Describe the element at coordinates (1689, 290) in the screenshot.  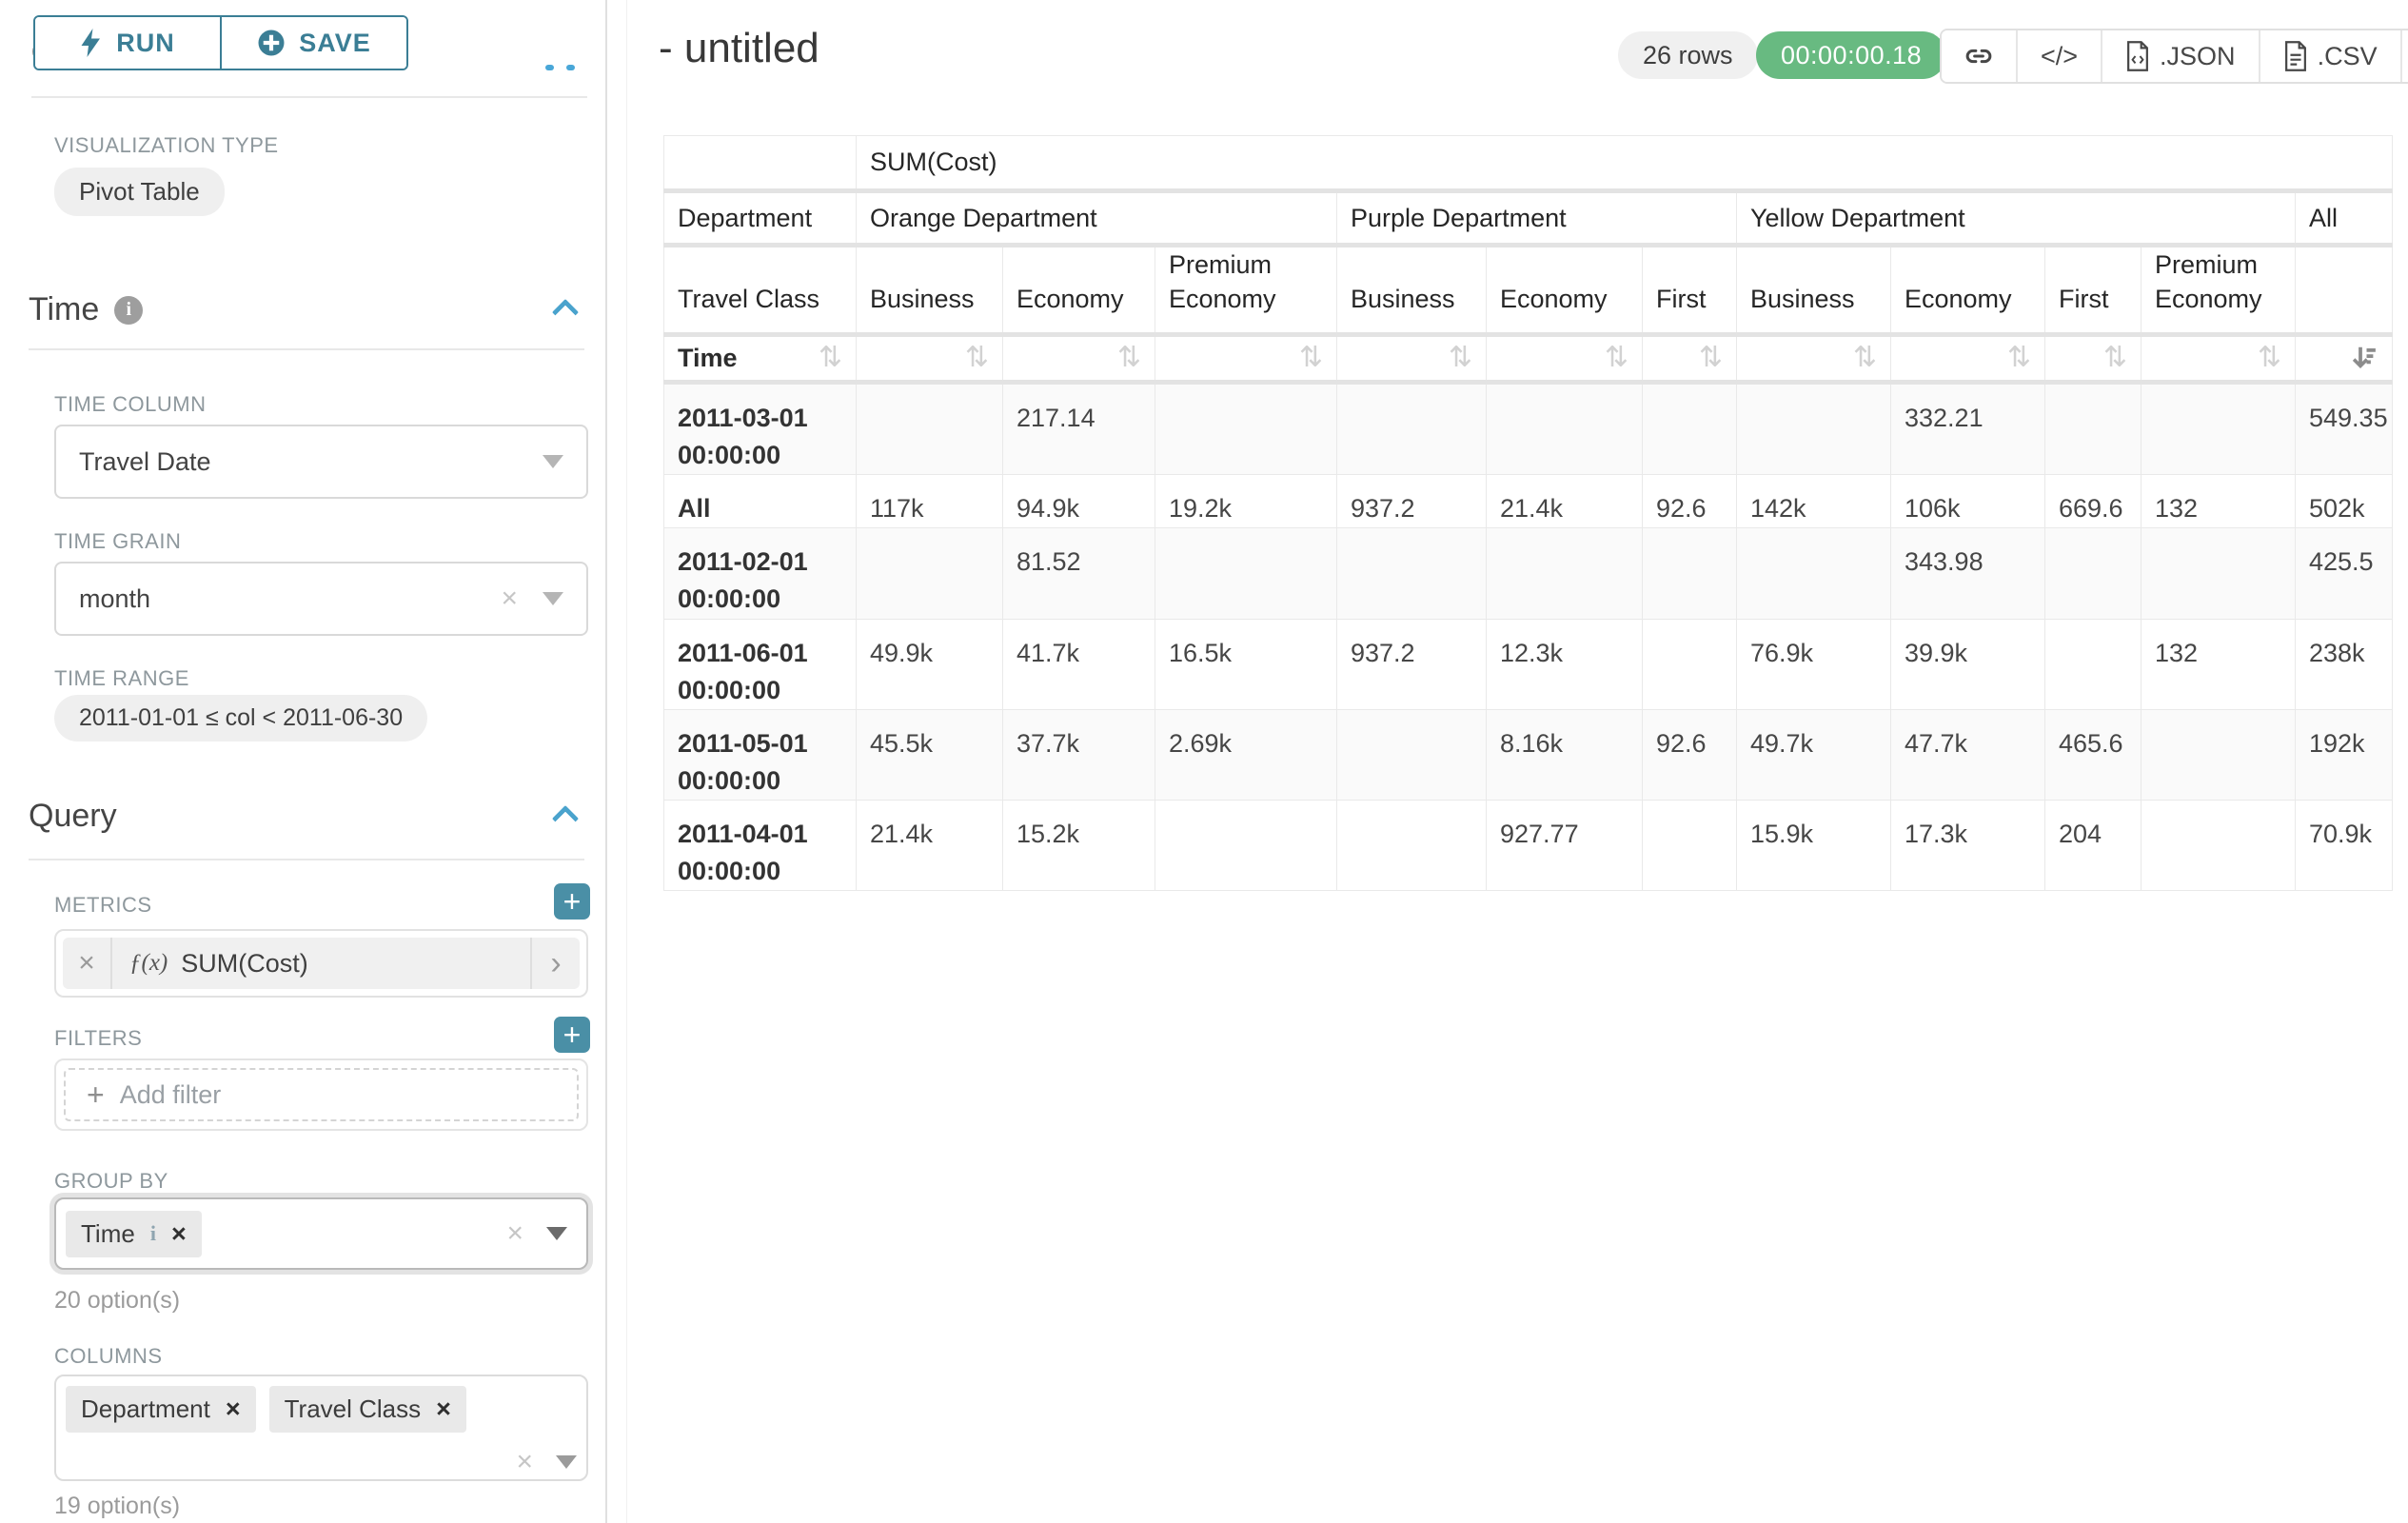
I see `travel-class-cell: First` at that location.